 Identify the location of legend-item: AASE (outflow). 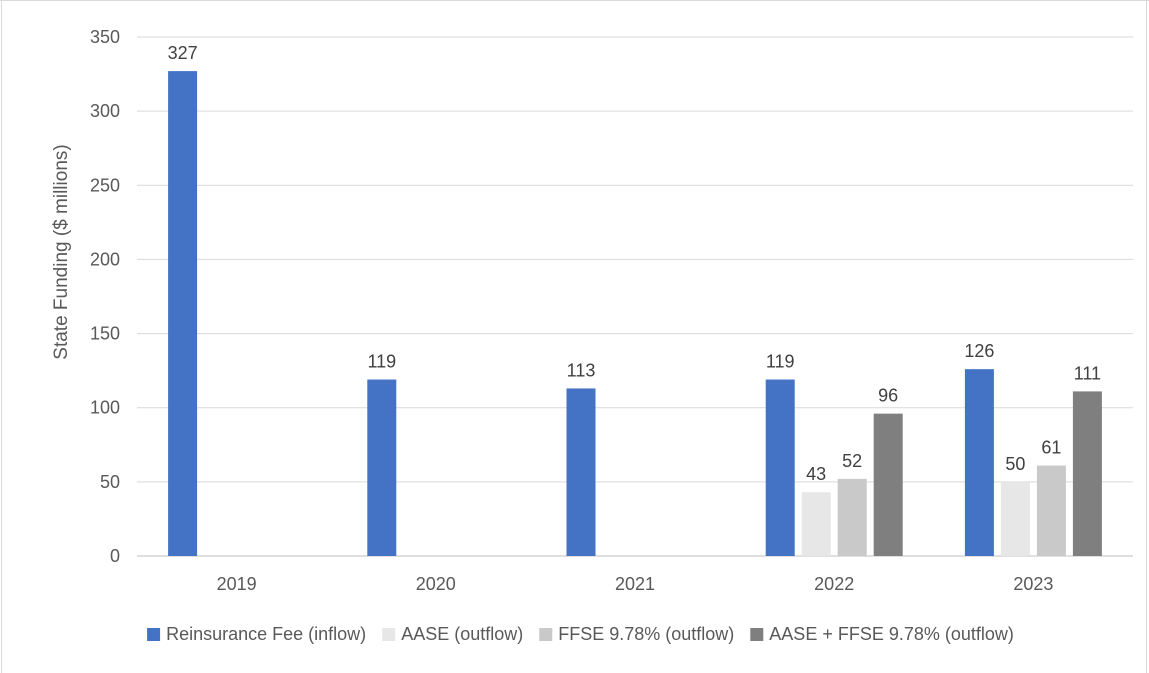
(452, 634).